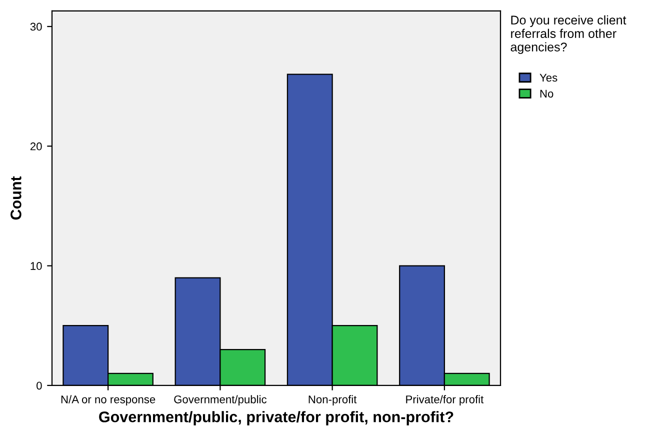 The width and height of the screenshot is (650, 438). Describe the element at coordinates (36, 266) in the screenshot. I see `y-tick-label: 10` at that location.